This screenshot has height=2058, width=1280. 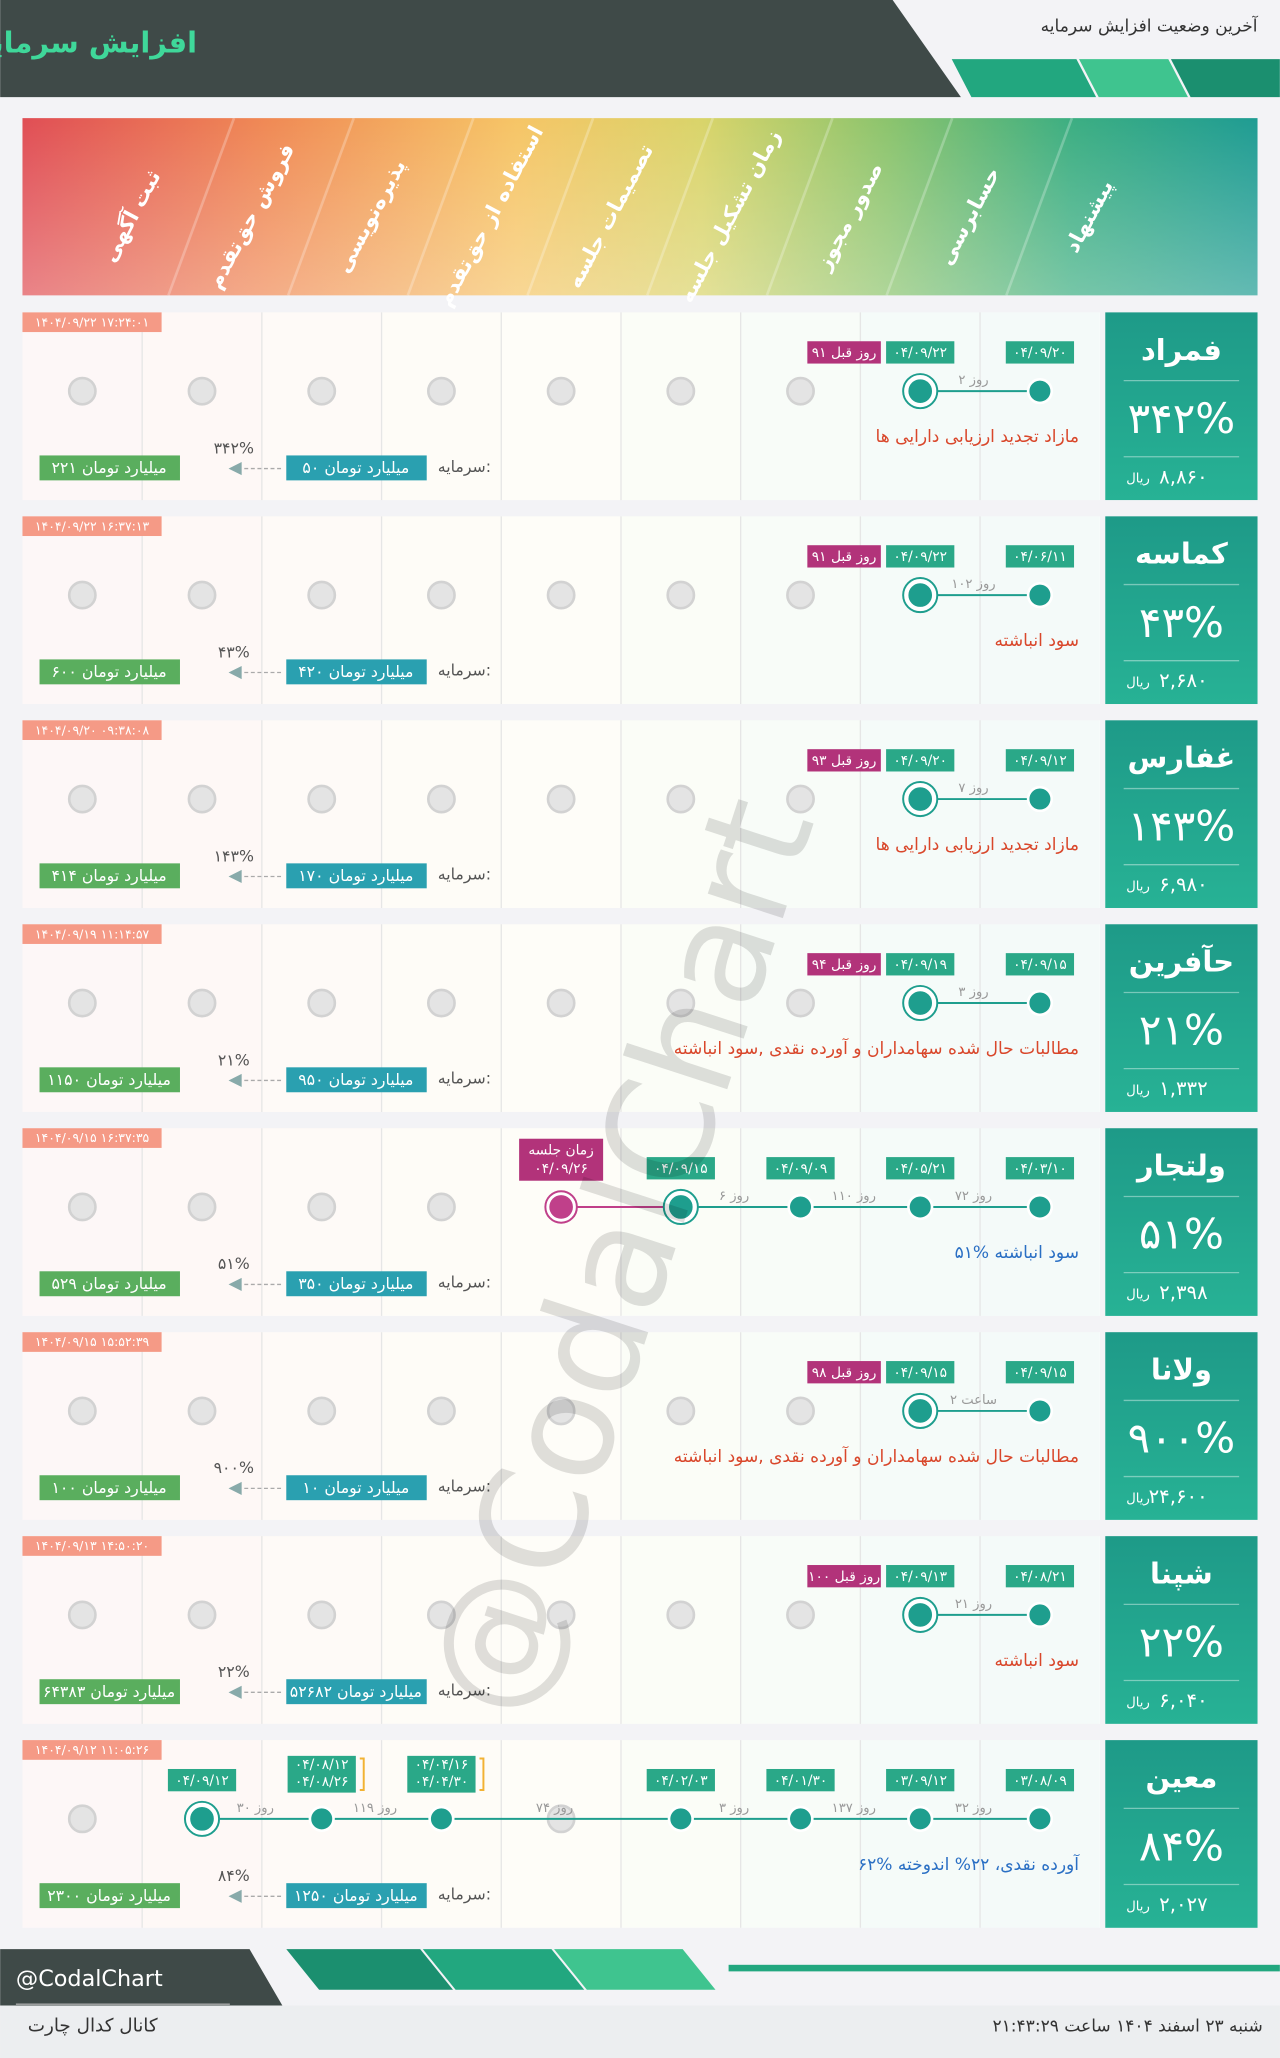 I want to click on change: ۵۱%, so click(x=1181, y=1234).